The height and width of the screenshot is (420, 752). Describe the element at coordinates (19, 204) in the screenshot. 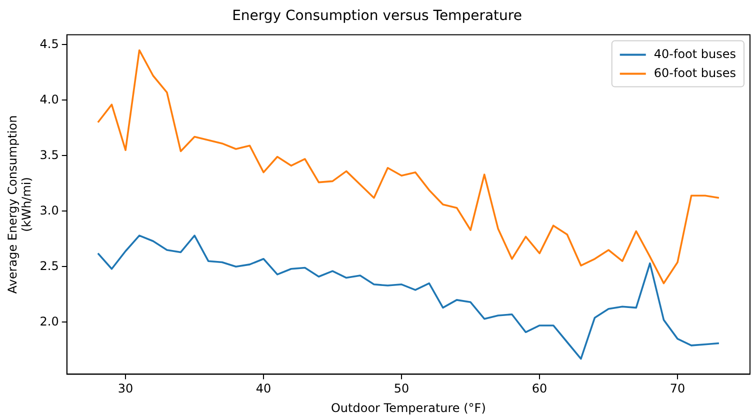

I see `y-axis-title: Average Energy Consumption (kWh/mi)` at that location.